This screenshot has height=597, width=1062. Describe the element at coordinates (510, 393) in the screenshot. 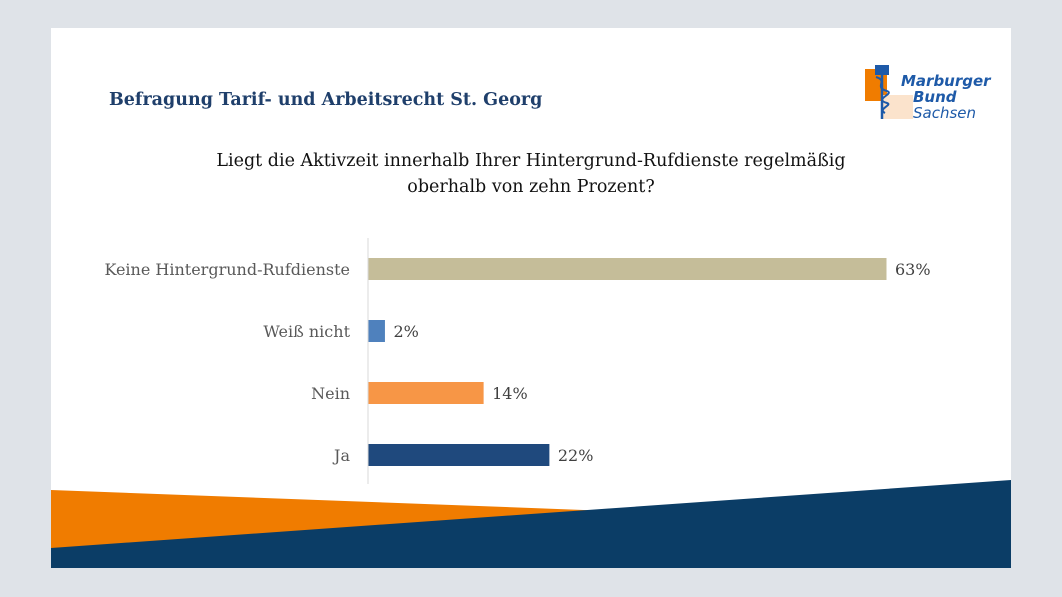

I see `value-label: 14%` at that location.